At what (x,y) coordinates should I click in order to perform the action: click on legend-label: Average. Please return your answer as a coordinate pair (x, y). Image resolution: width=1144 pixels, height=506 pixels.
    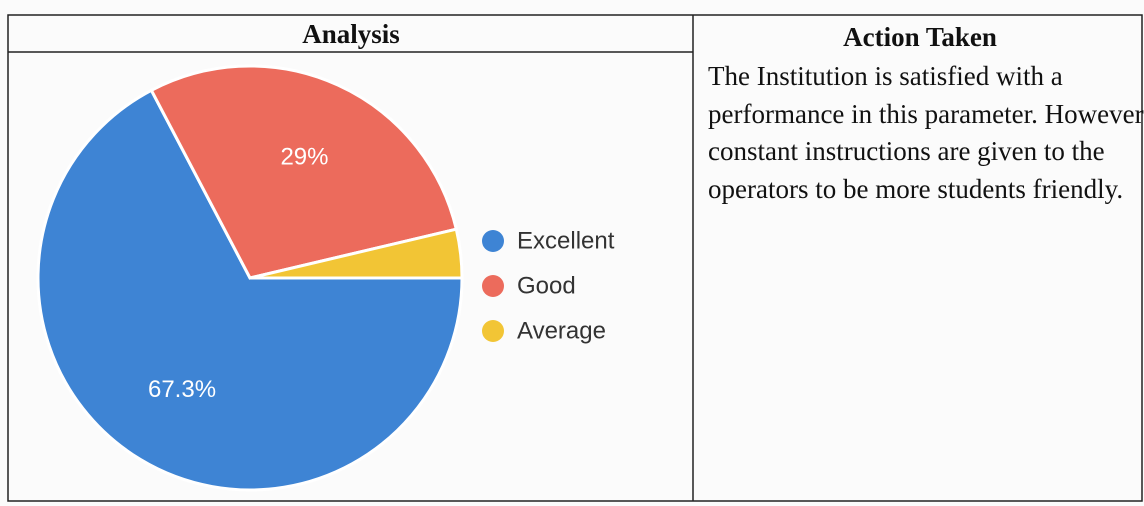
    Looking at the image, I should click on (561, 330).